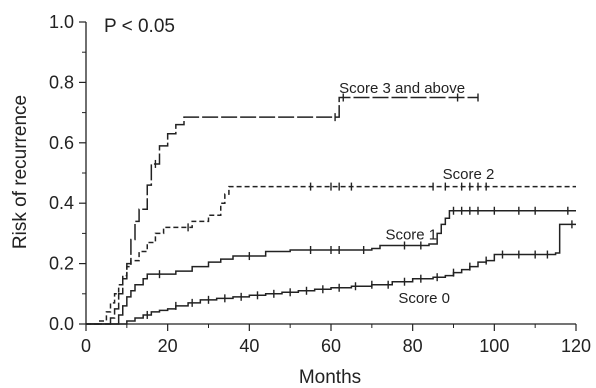 The width and height of the screenshot is (596, 388). What do you see at coordinates (576, 346) in the screenshot?
I see `x-tick-label: 120` at bounding box center [576, 346].